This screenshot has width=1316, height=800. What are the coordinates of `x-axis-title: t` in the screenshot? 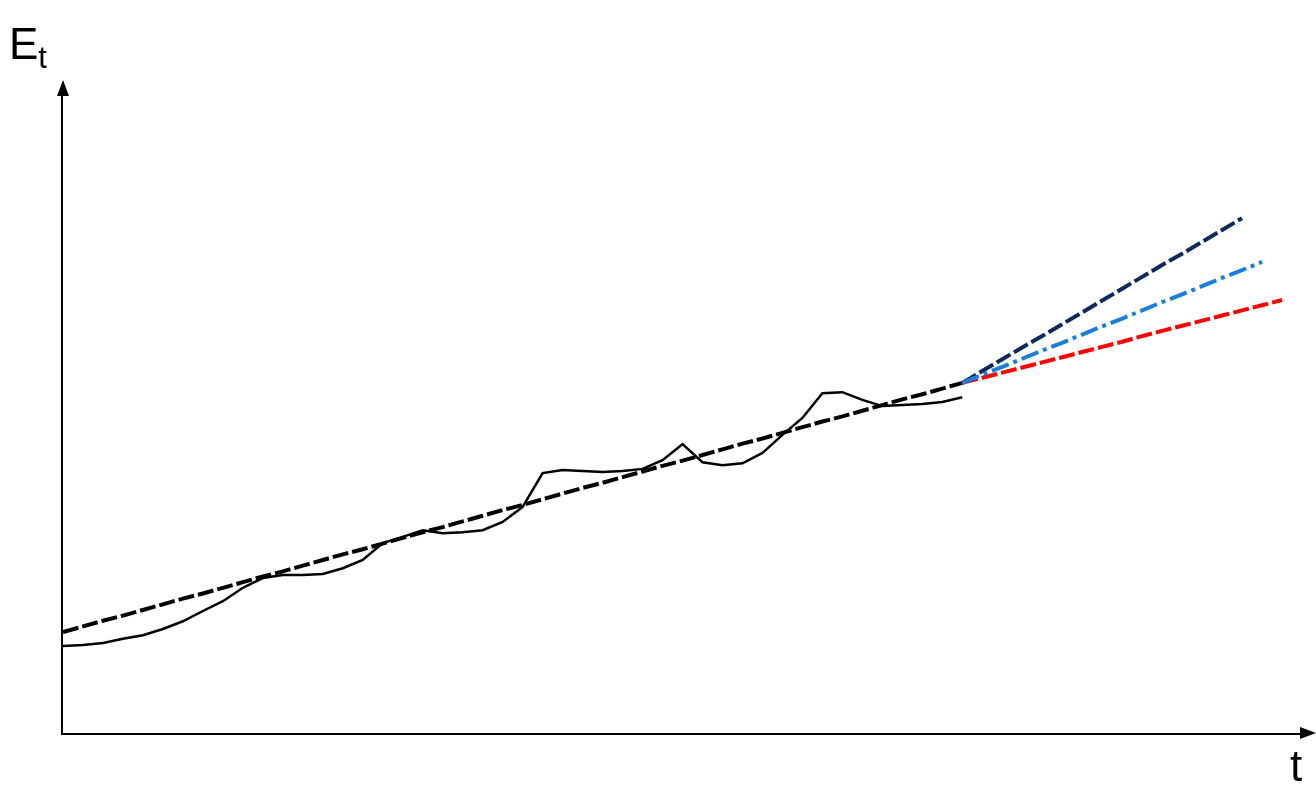 It's located at (1296, 765).